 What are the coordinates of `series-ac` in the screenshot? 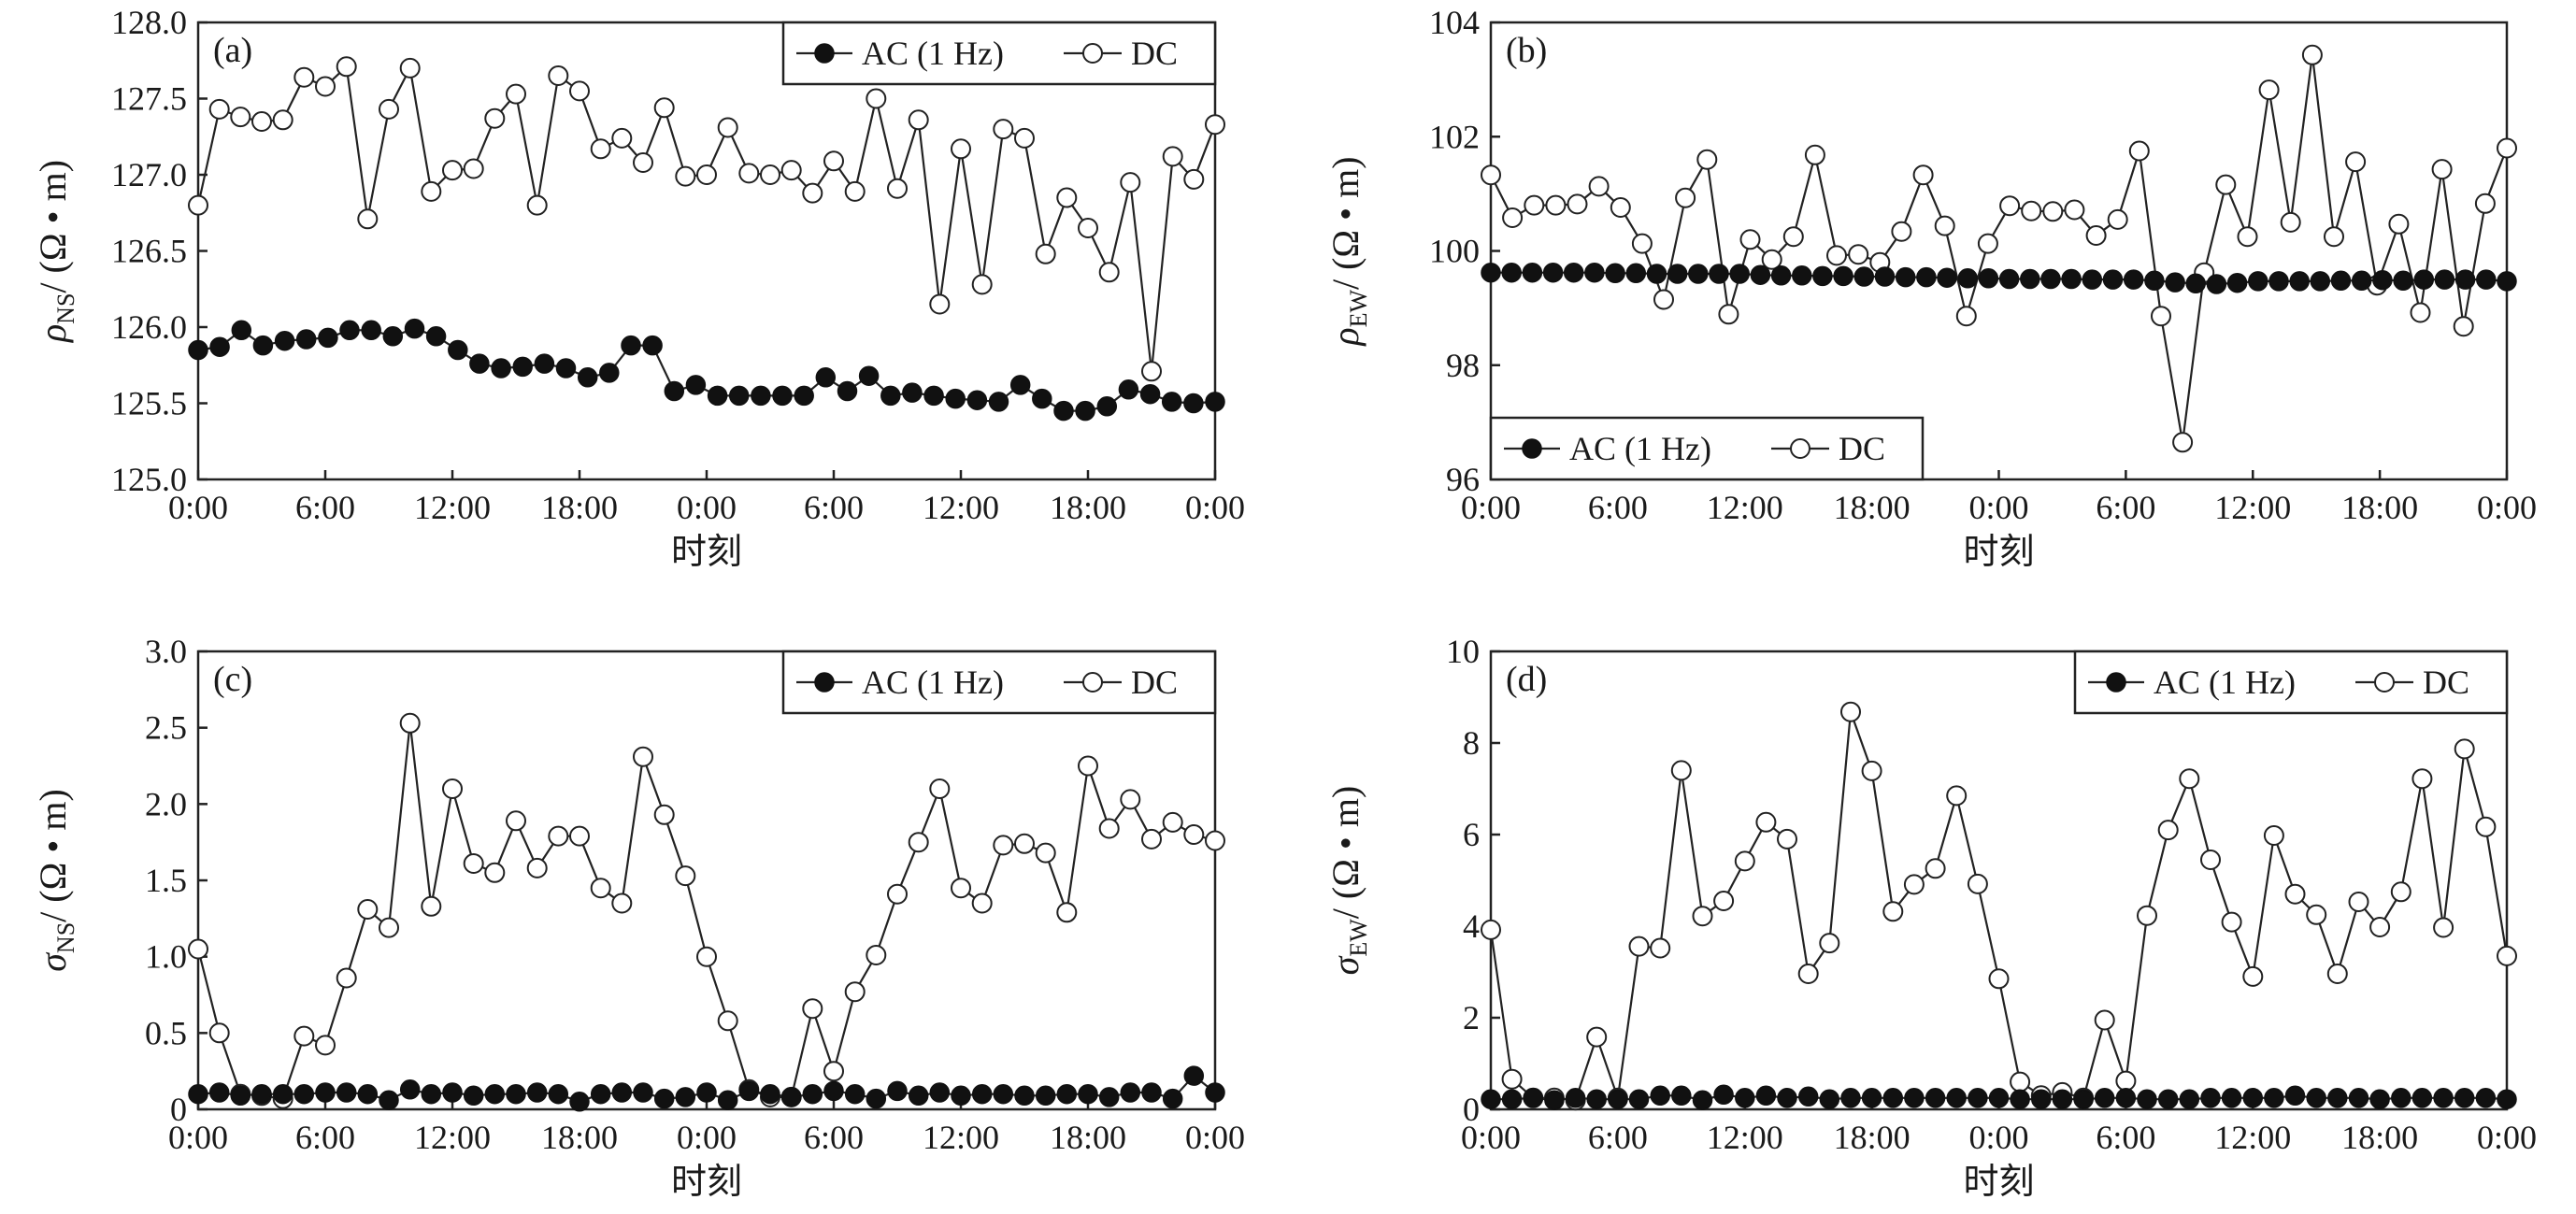 It's located at (706, 1088).